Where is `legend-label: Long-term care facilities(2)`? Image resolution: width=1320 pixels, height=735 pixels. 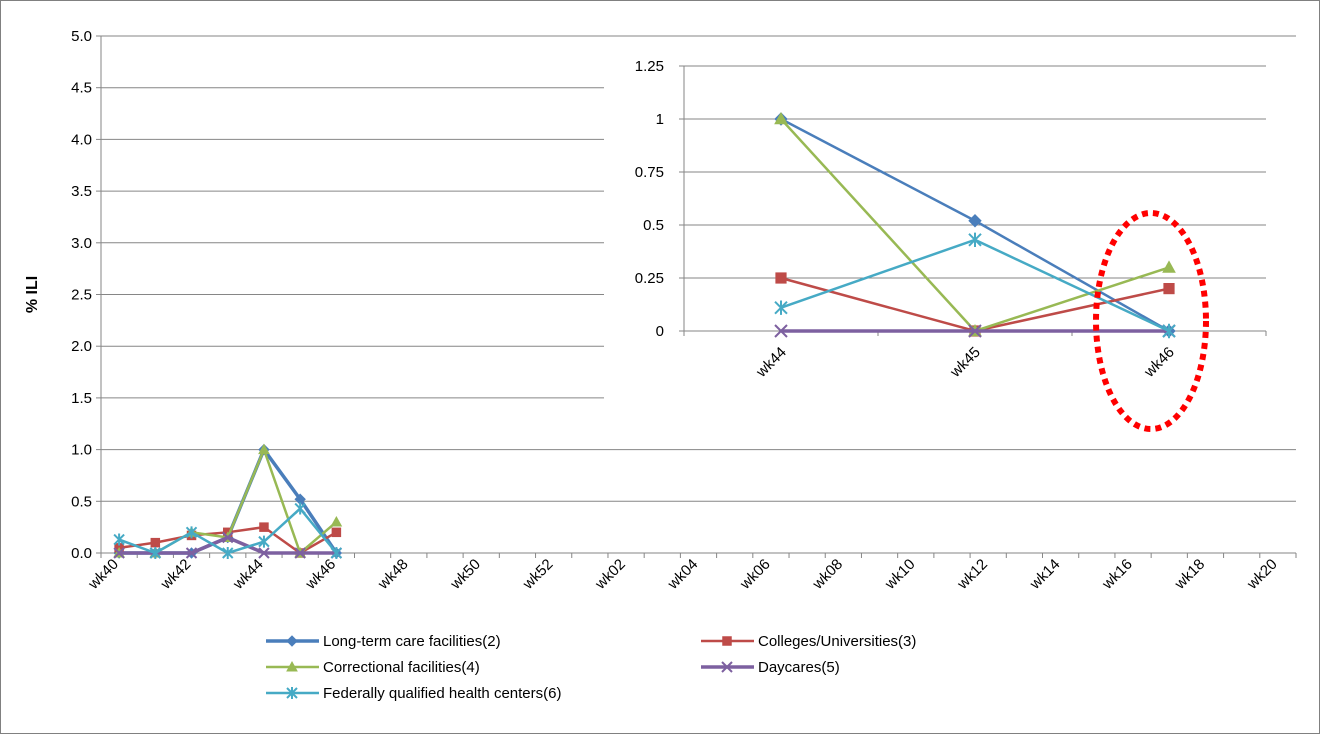 legend-label: Long-term care facilities(2) is located at coordinates (412, 641).